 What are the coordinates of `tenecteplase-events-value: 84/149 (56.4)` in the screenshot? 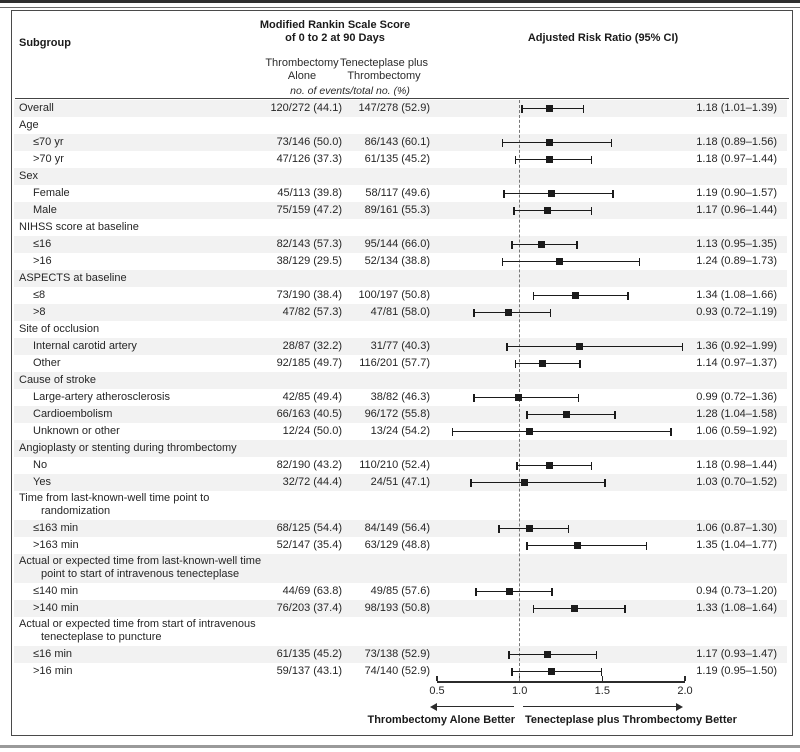 It's located at (397, 528).